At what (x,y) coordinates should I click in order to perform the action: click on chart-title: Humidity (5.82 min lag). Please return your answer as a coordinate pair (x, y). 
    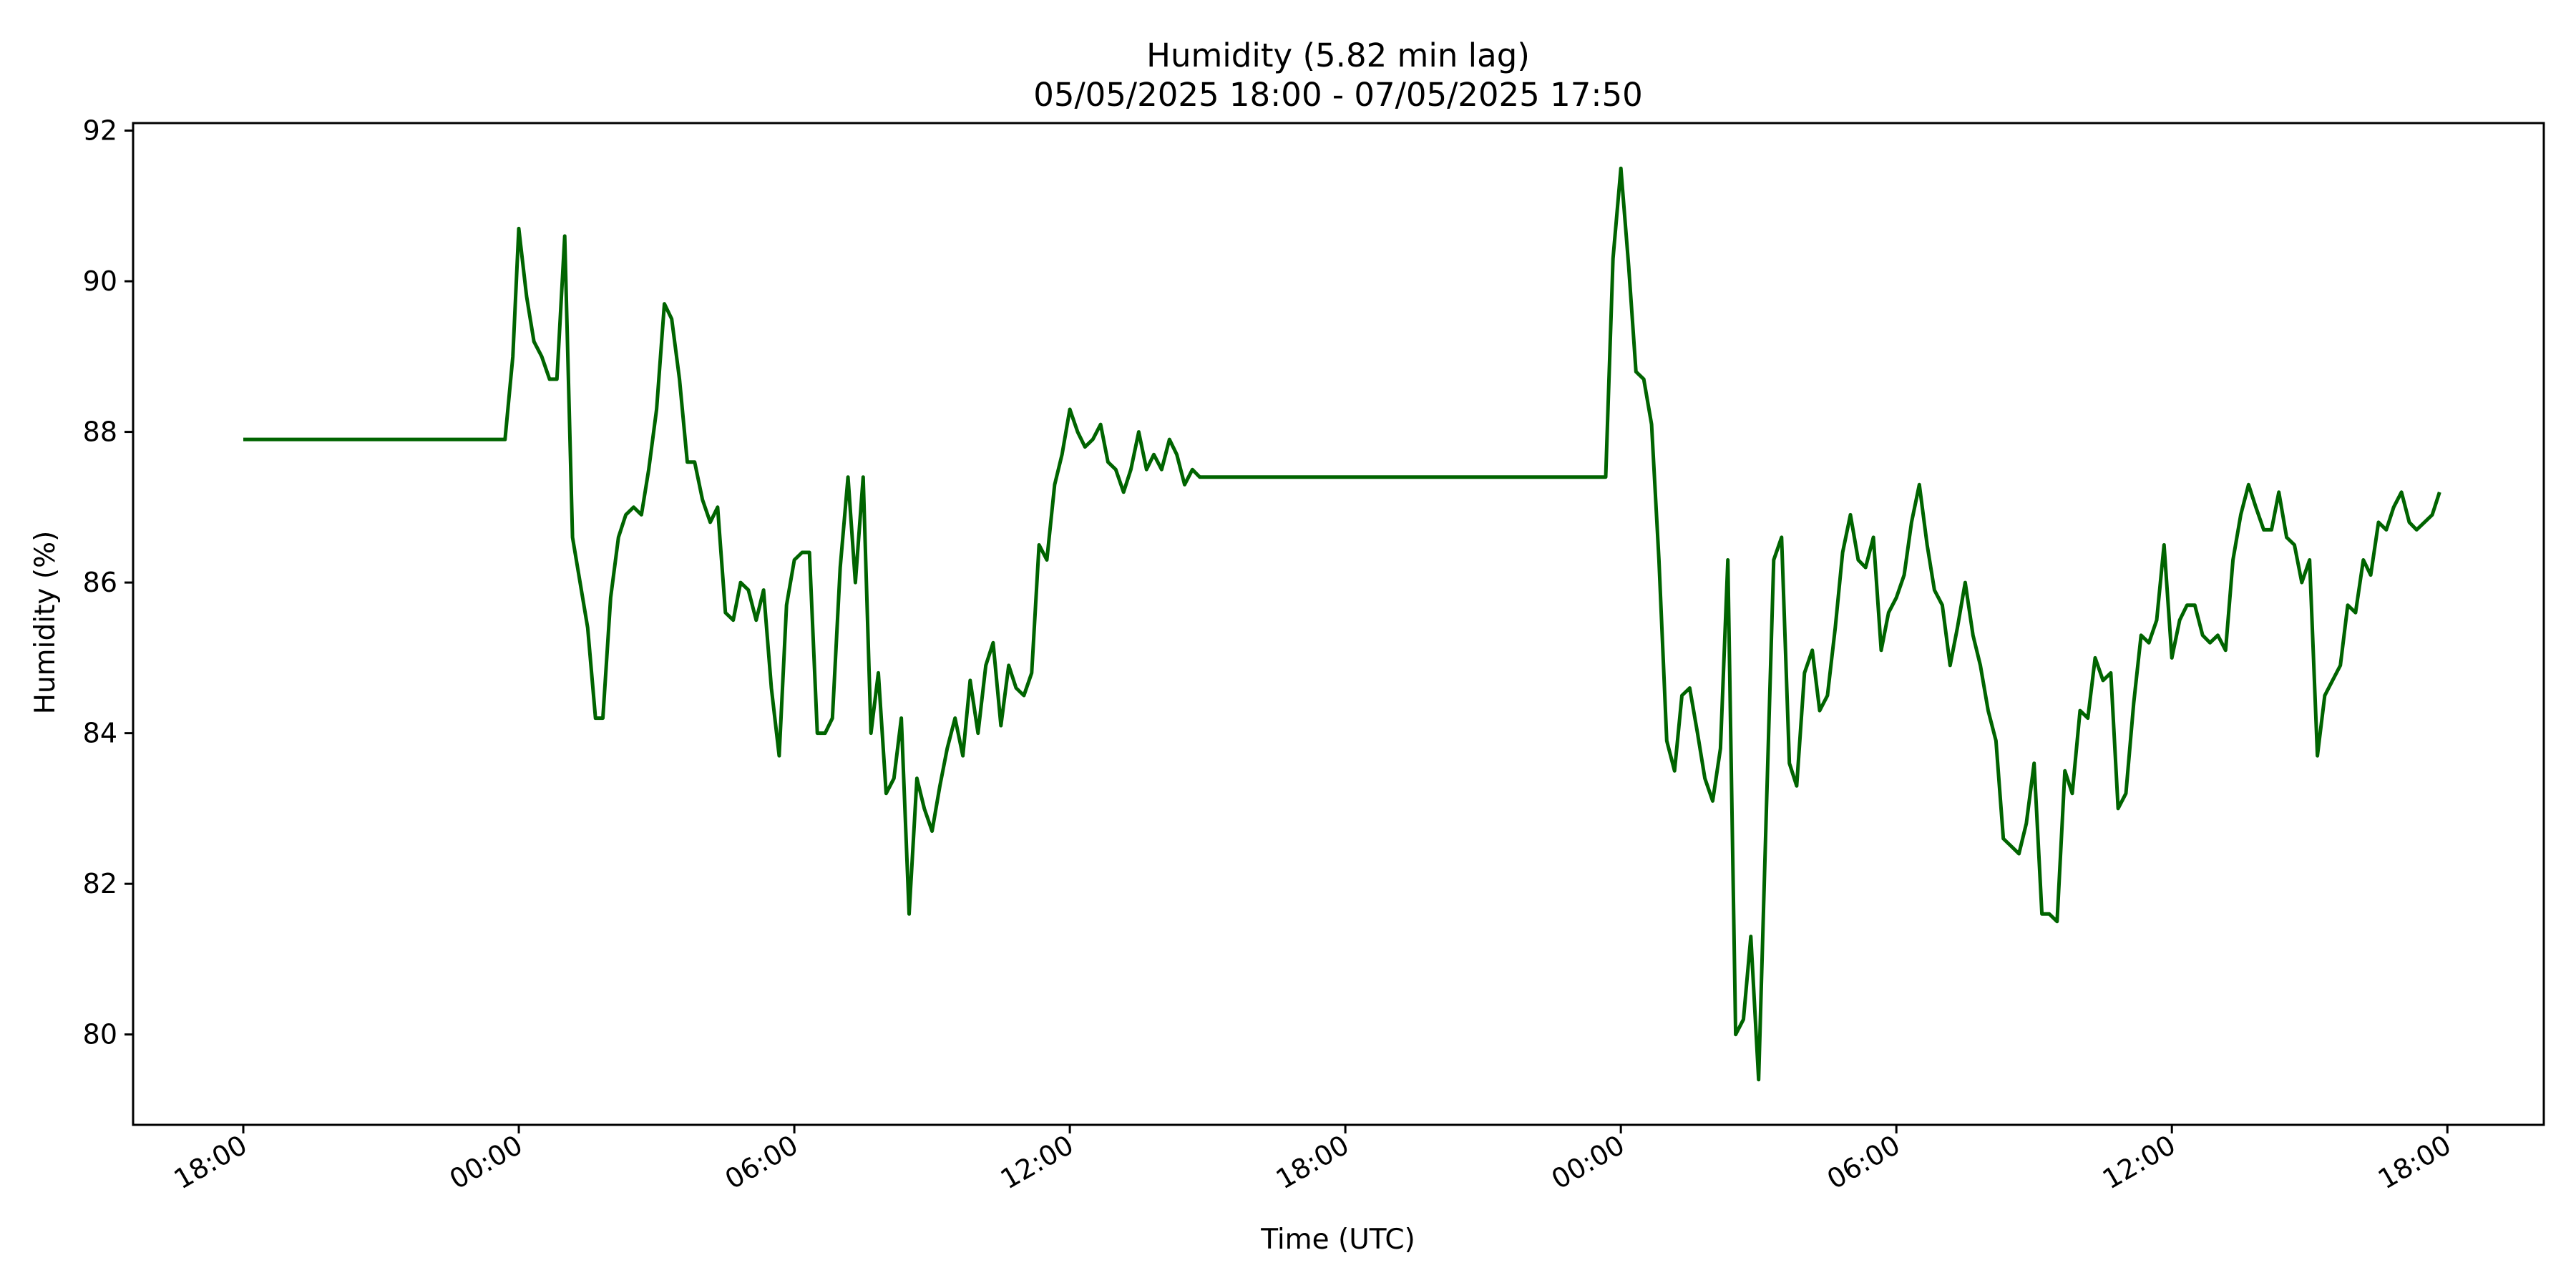
    Looking at the image, I should click on (1338, 55).